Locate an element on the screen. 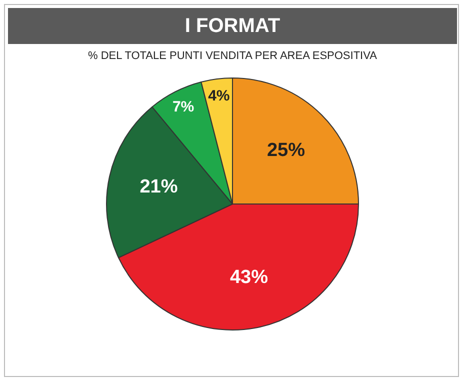 The height and width of the screenshot is (383, 465). data-label: 21% is located at coordinates (159, 187).